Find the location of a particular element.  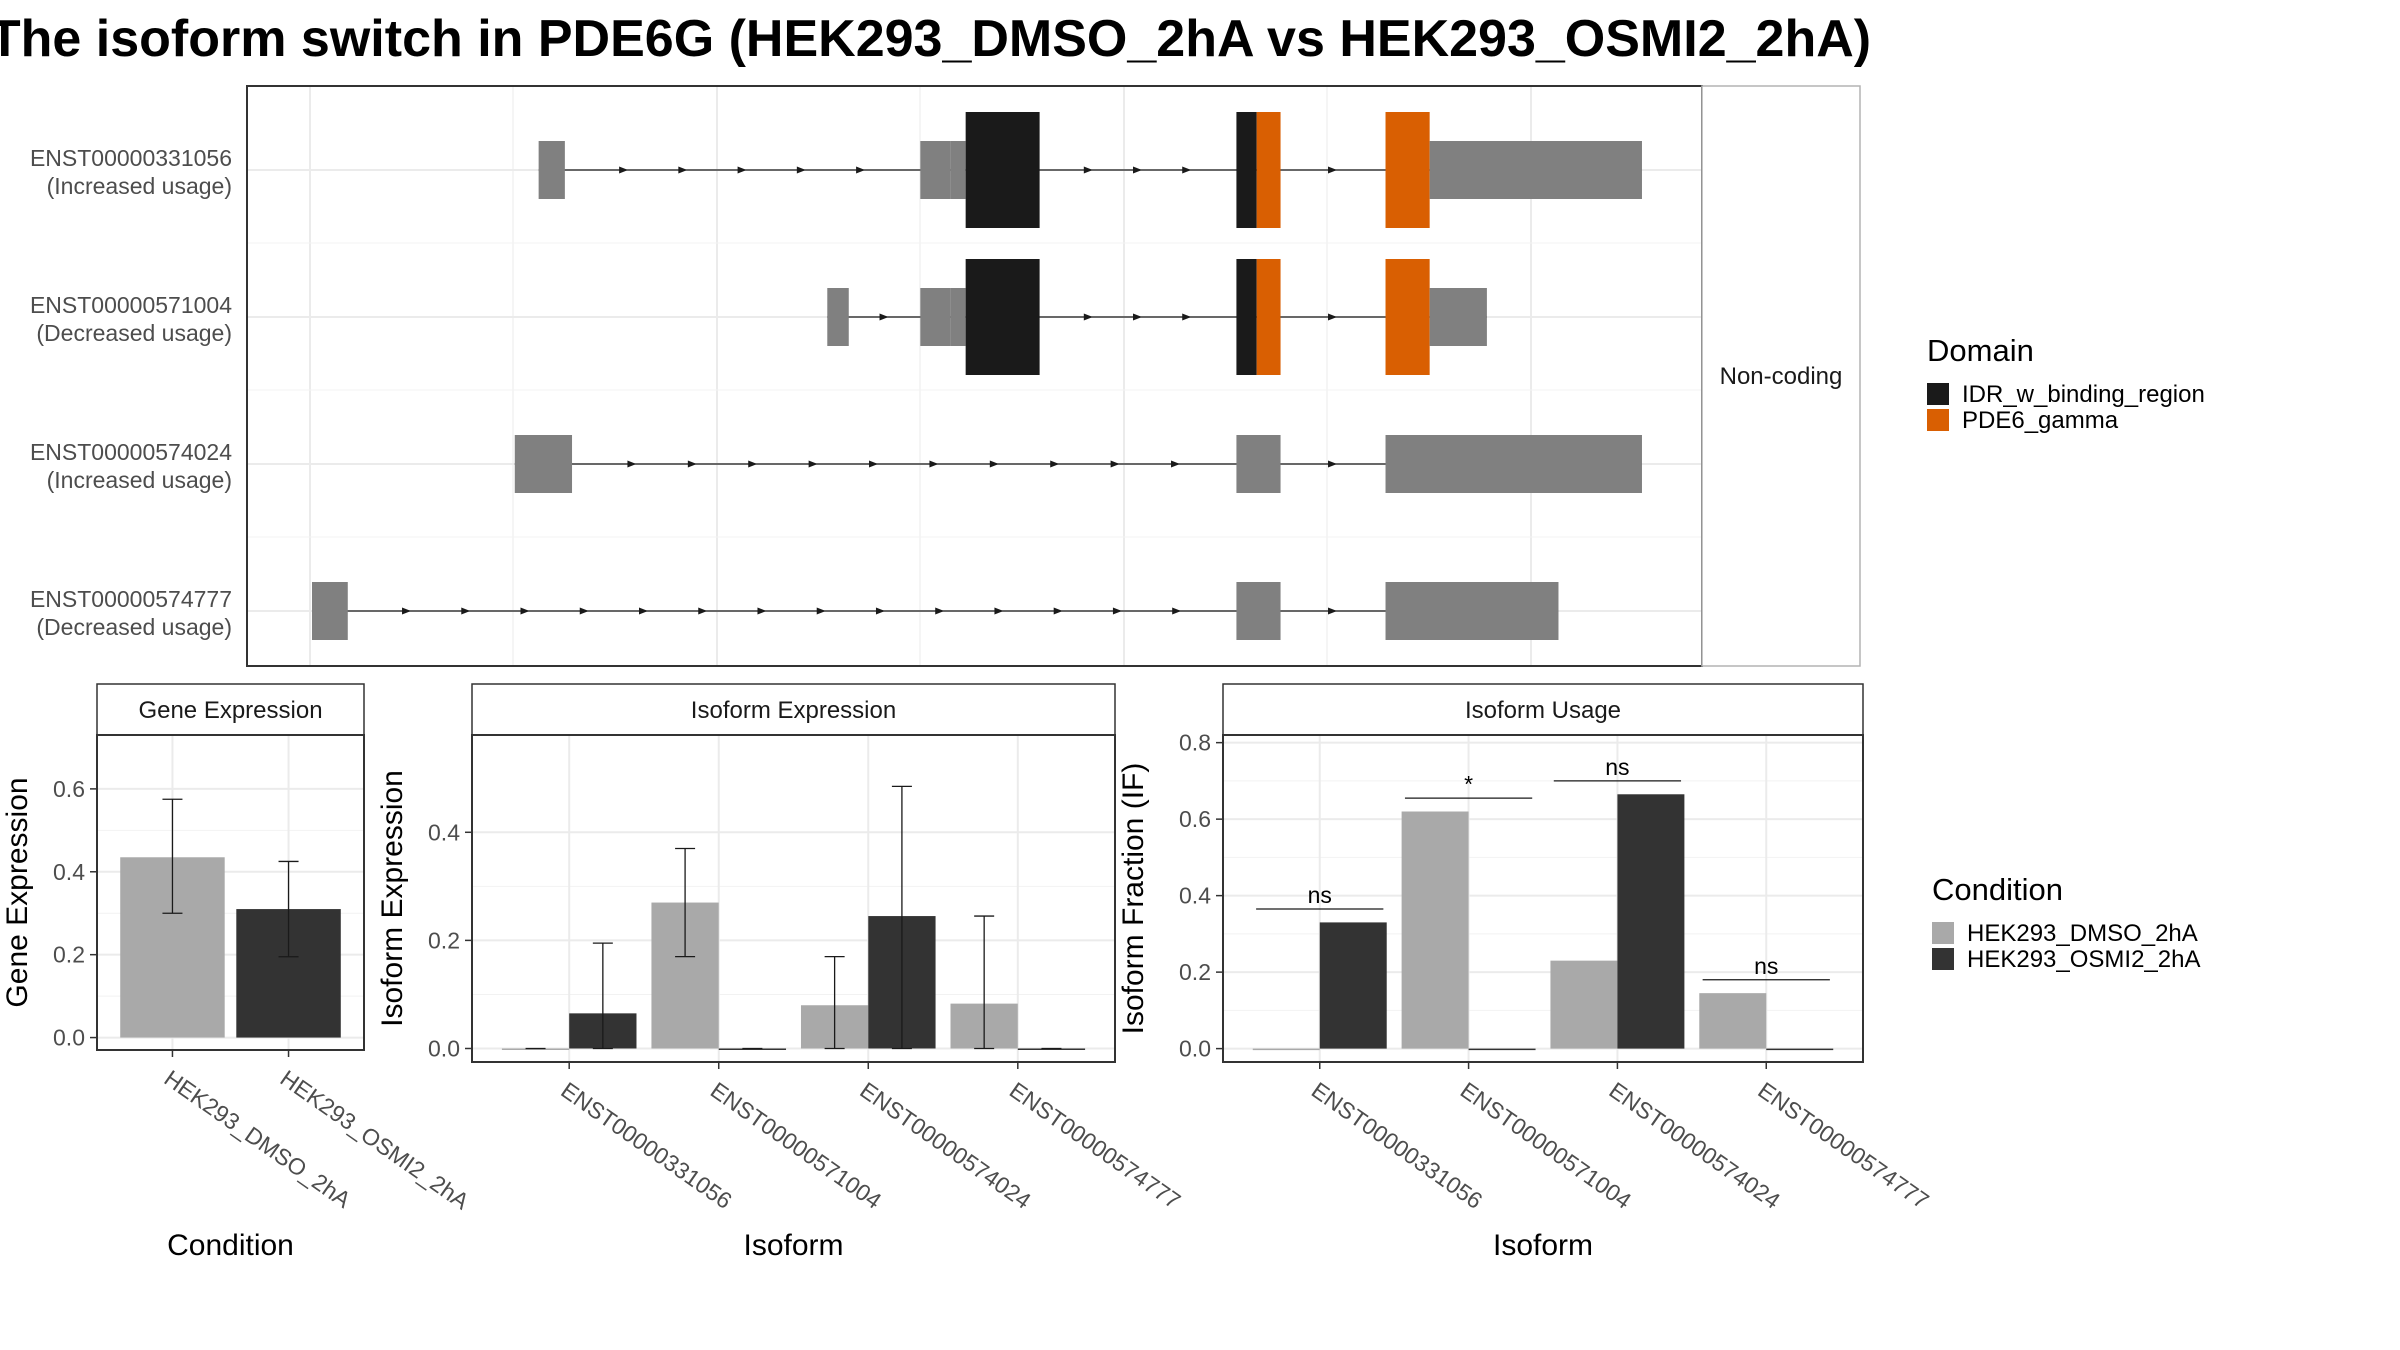

transcript-id-label: ENST00000574777 is located at coordinates (131, 599).